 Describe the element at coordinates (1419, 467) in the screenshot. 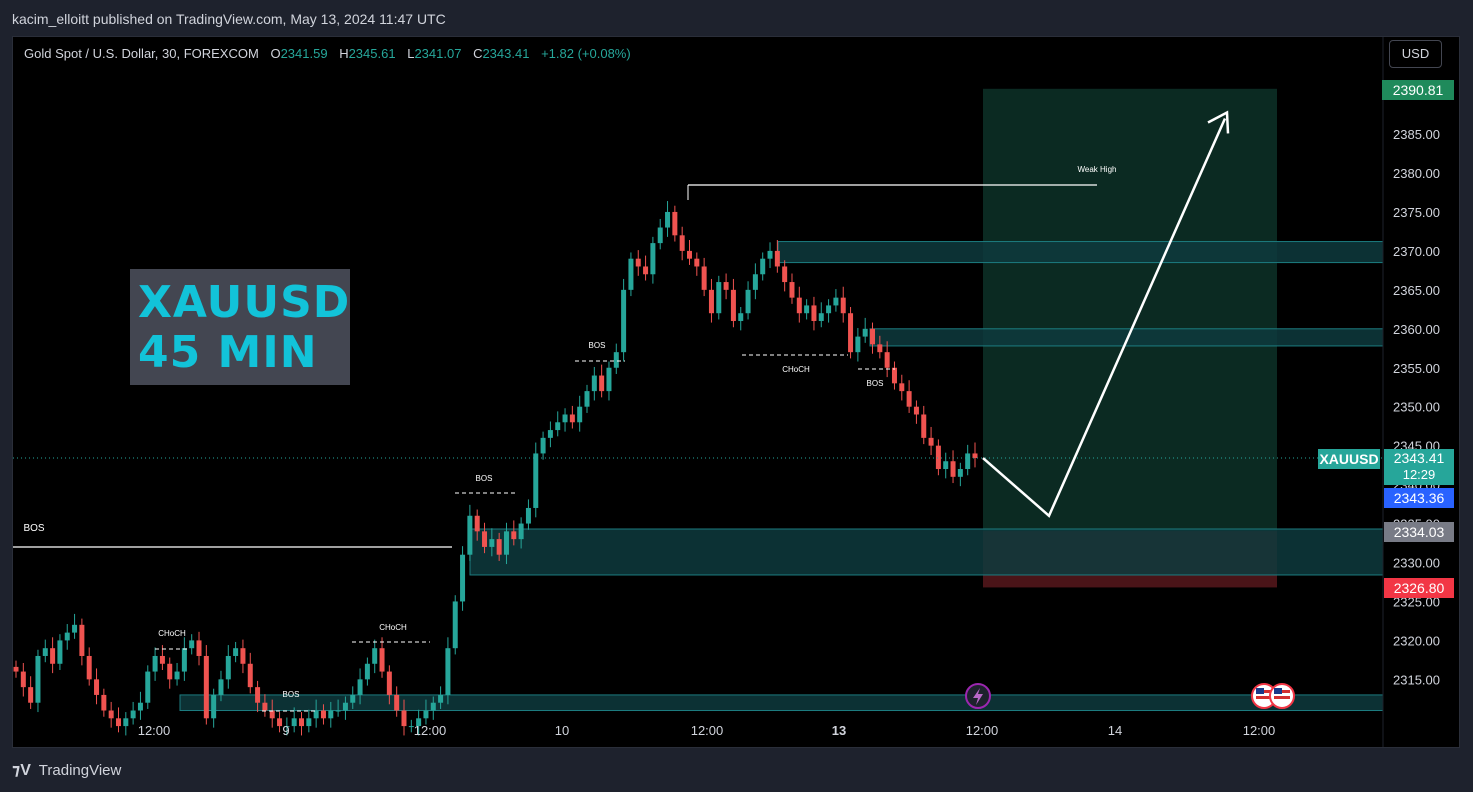

I see `last-price-tag: 2343.41 12:29` at that location.